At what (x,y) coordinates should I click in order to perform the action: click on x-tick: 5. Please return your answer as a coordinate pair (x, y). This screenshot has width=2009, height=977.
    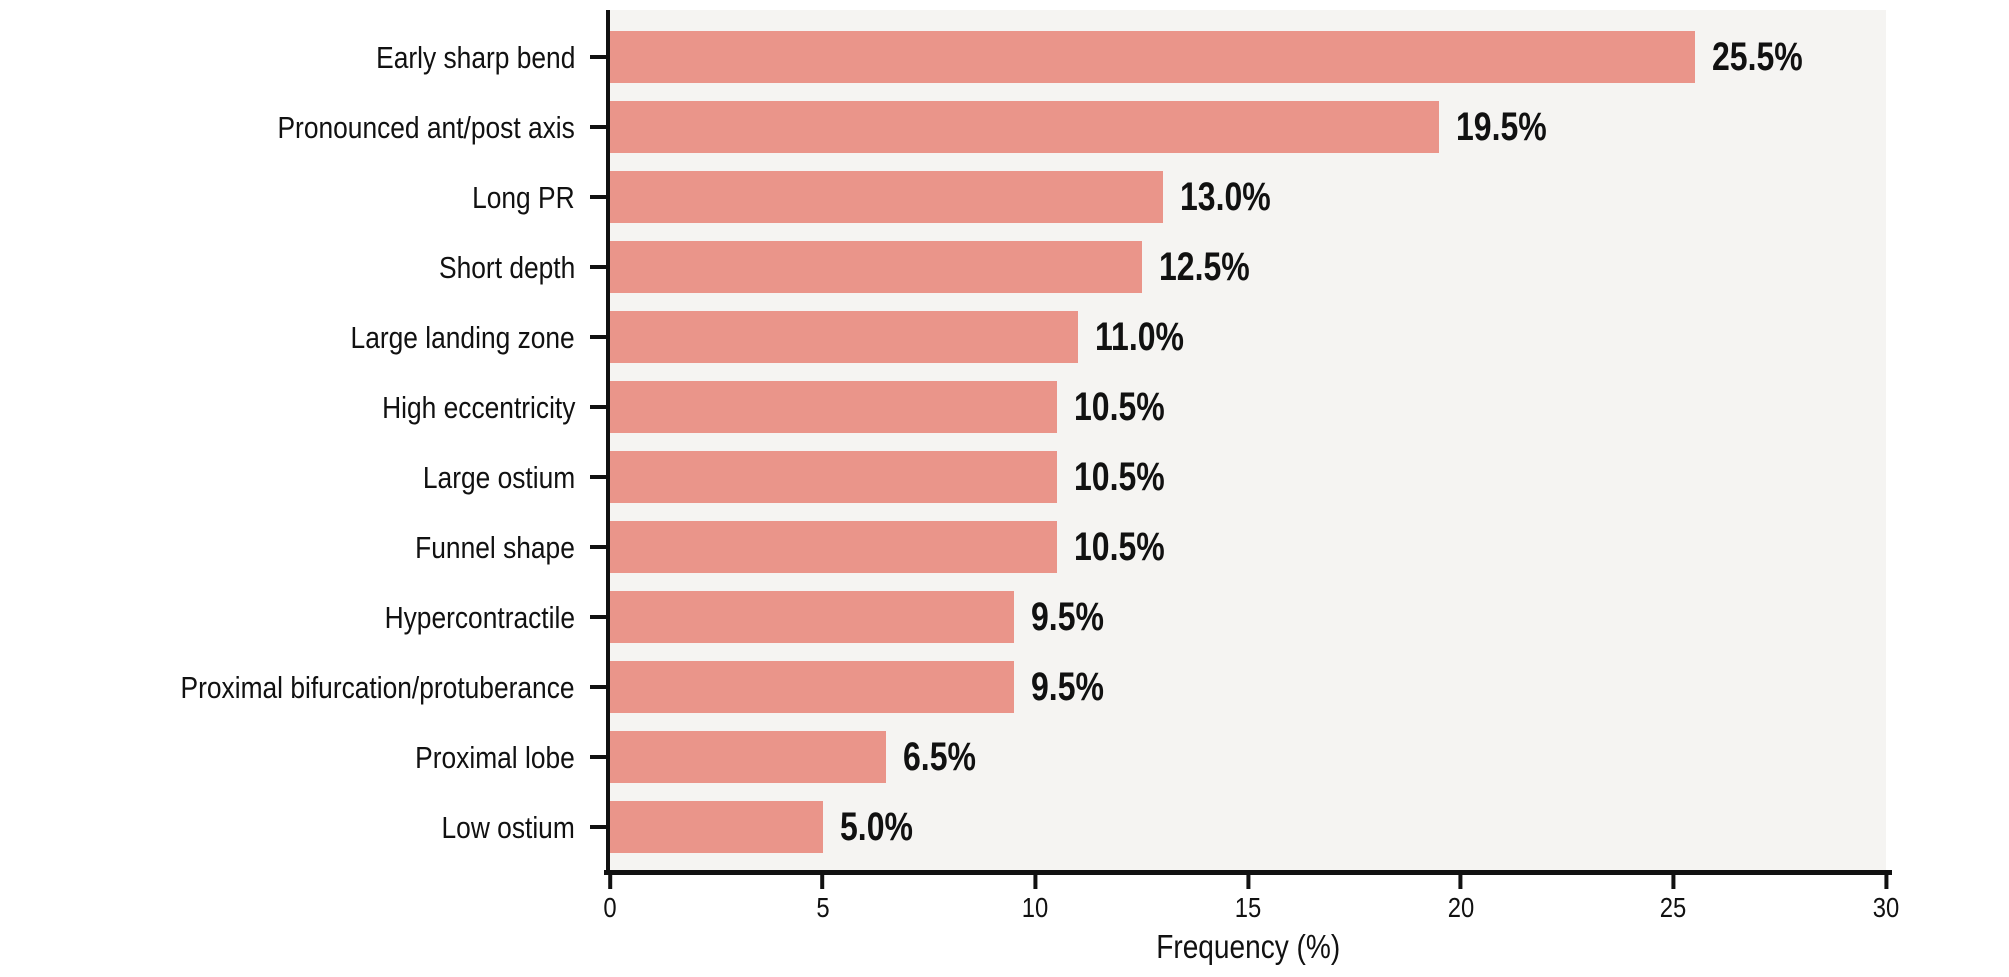
    Looking at the image, I should click on (823, 898).